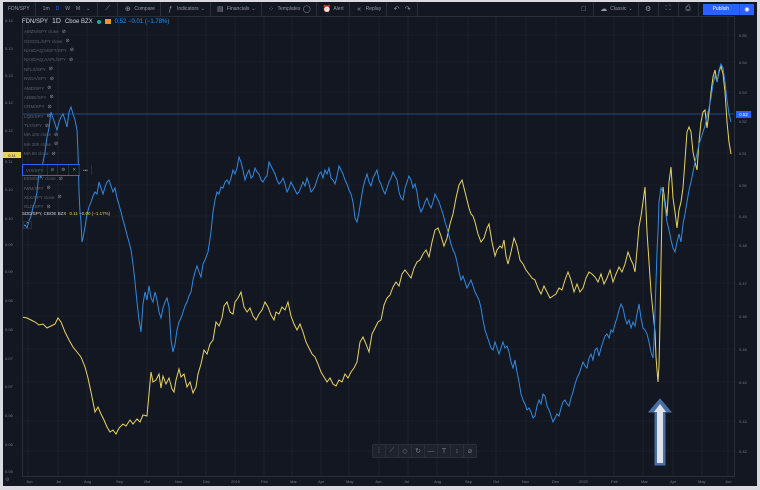 This screenshot has height=490, width=760. Describe the element at coordinates (95, 21) in the screenshot. I see `series-legend: FDN/SPY 1D Cboe BZX 0.52 −0.01 (−1.78%)` at that location.